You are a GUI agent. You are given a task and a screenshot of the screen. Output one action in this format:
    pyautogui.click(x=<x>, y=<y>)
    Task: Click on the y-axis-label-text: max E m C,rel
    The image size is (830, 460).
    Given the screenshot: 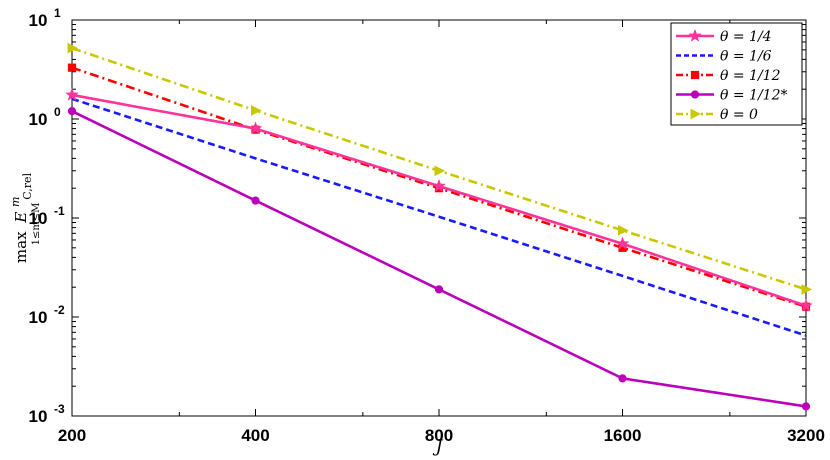 What is the action you would take?
    pyautogui.click(x=19, y=217)
    